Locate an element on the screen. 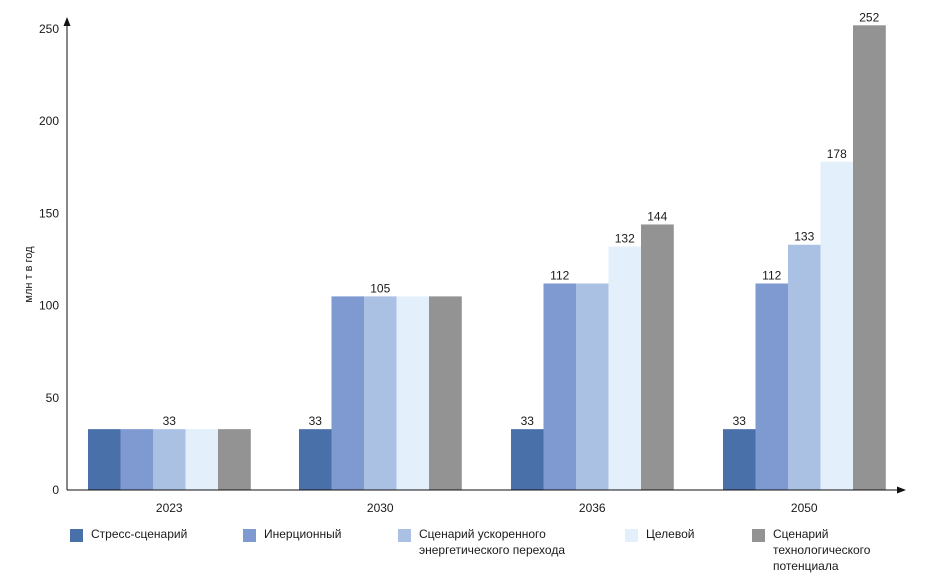 The width and height of the screenshot is (927, 584). data-label: 144 is located at coordinates (657, 216).